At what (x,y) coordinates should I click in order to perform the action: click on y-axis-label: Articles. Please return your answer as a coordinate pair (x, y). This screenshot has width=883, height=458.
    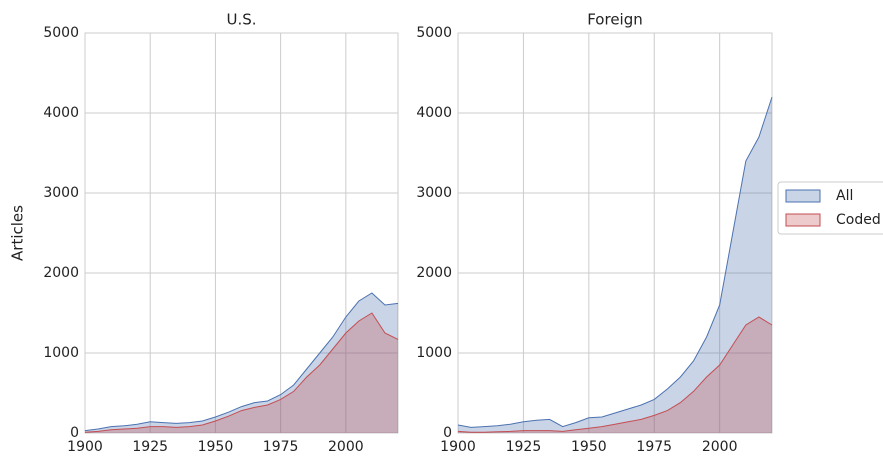
    Looking at the image, I should click on (18, 233).